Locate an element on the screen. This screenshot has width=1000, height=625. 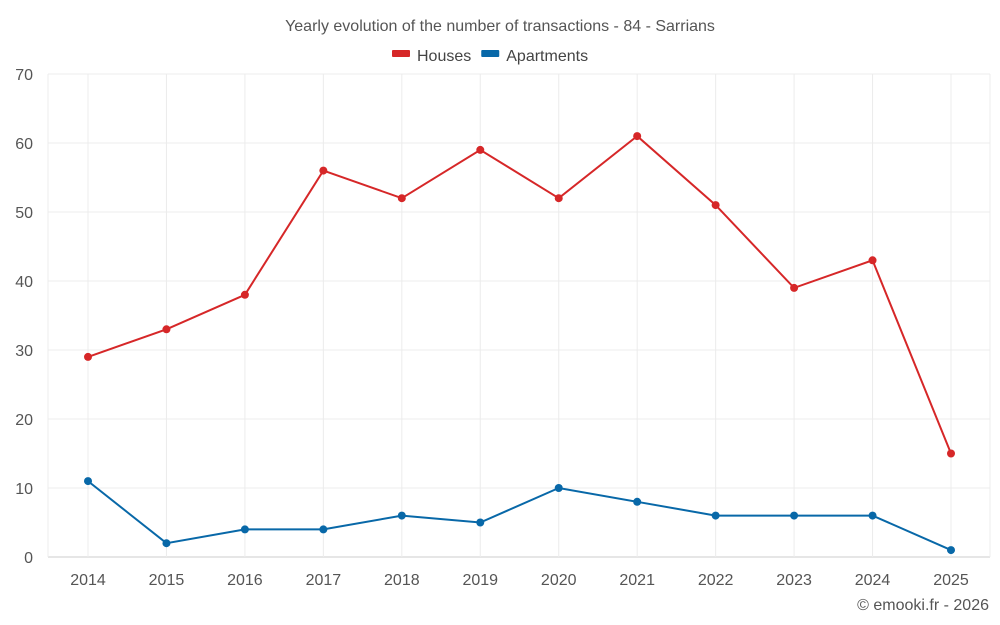
x-tick-label: 2024 is located at coordinates (873, 580).